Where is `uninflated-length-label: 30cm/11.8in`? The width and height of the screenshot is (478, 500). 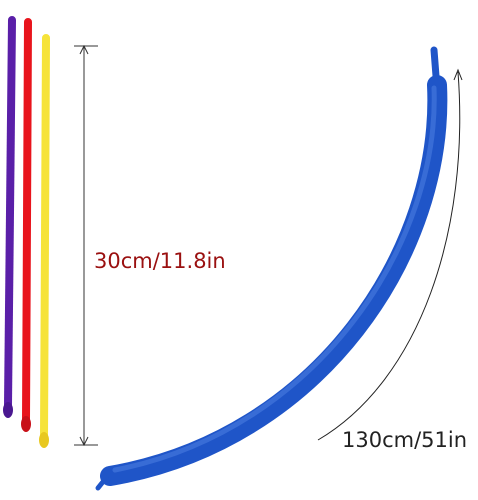 uninflated-length-label: 30cm/11.8in is located at coordinates (160, 261).